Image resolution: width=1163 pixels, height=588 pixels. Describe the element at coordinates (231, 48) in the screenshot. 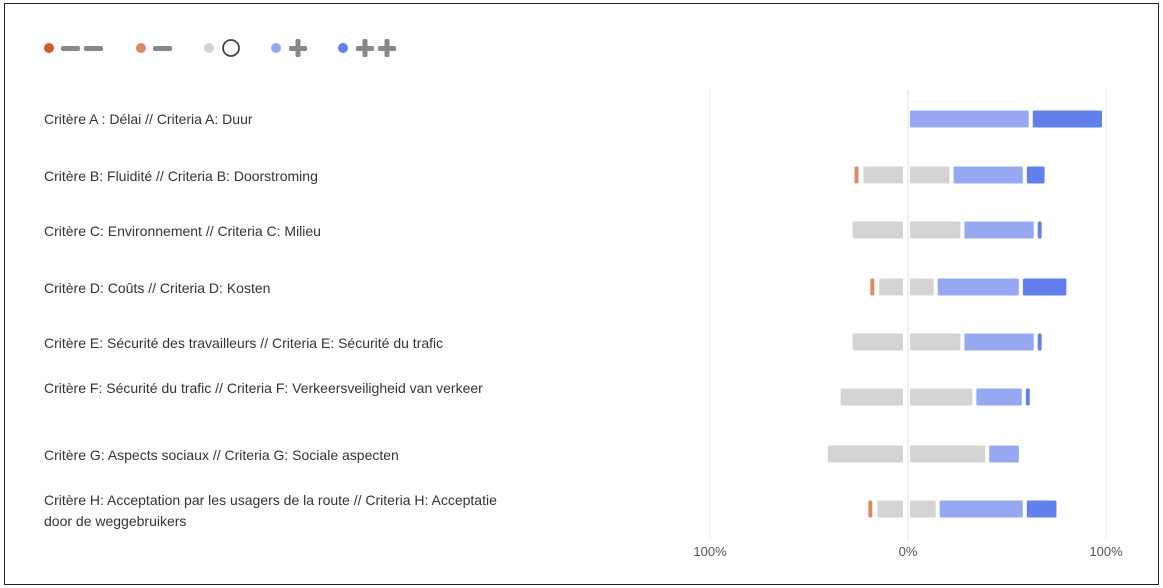

I see `circle-icon` at that location.